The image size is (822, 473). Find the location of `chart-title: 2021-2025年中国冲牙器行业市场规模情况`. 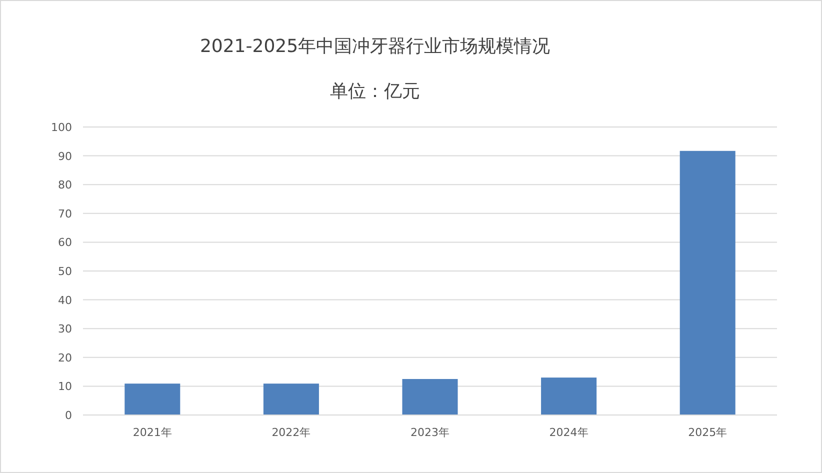

chart-title: 2021-2025年中国冲牙器行业市场规模情况 is located at coordinates (375, 46).